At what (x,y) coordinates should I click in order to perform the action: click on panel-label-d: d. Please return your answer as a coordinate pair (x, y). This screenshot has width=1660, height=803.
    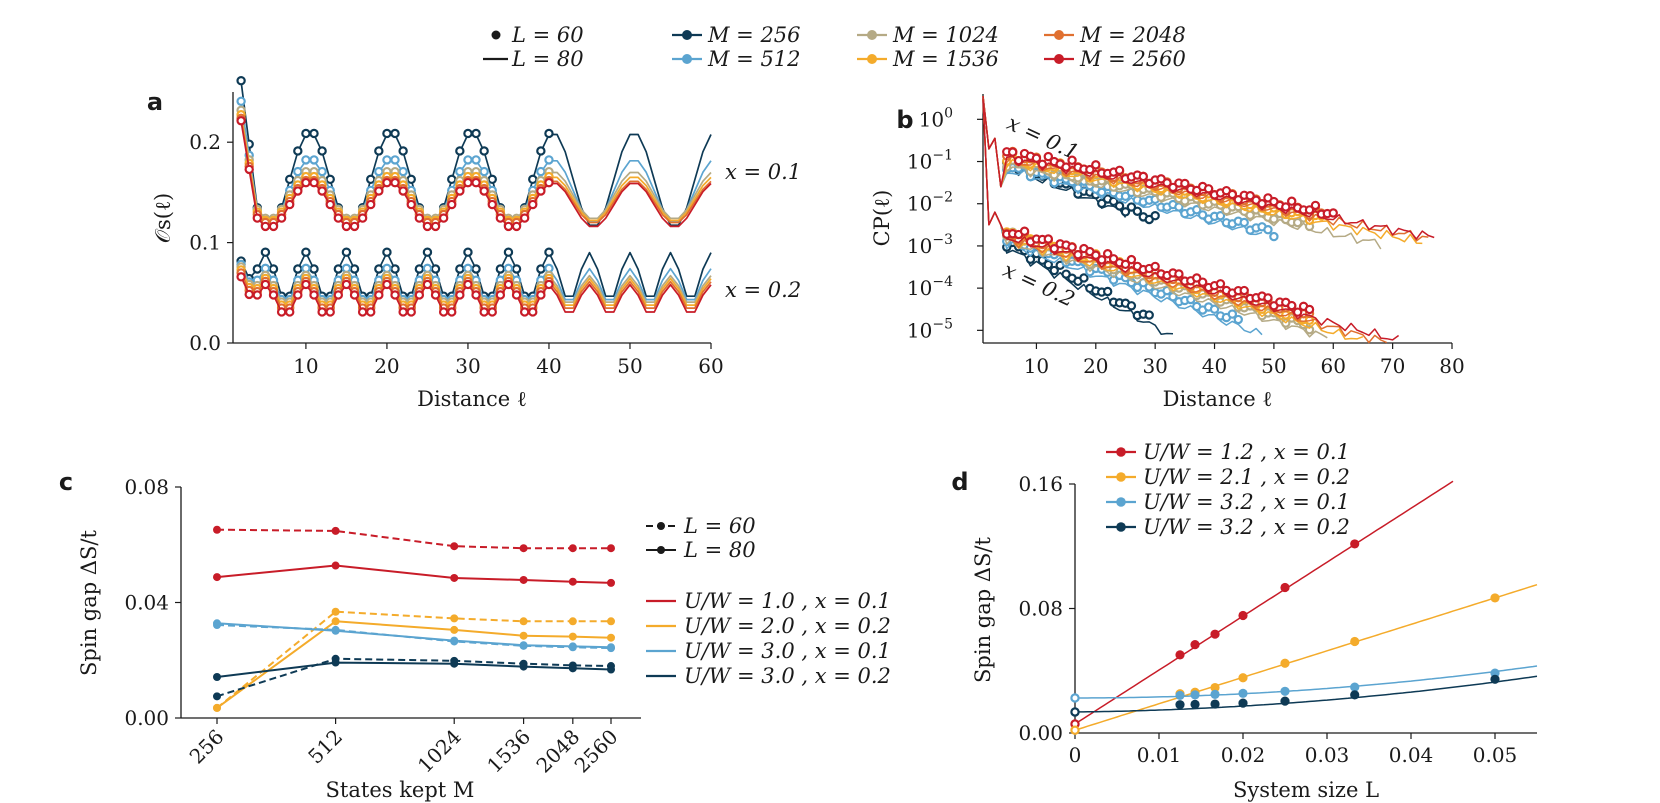
    Looking at the image, I should click on (959, 482).